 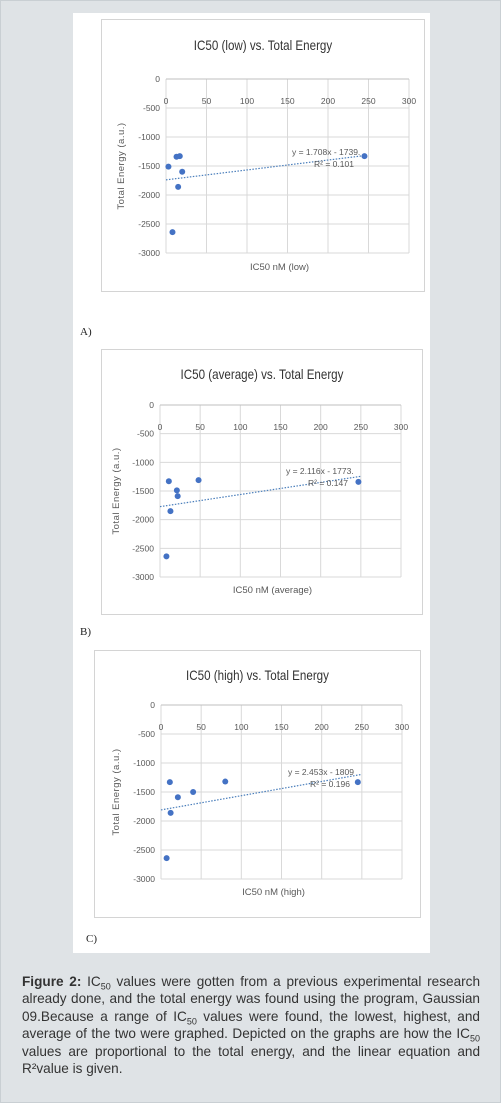 What do you see at coordinates (279, 267) in the screenshot?
I see `x-axis-label: IC50 nM (low)` at bounding box center [279, 267].